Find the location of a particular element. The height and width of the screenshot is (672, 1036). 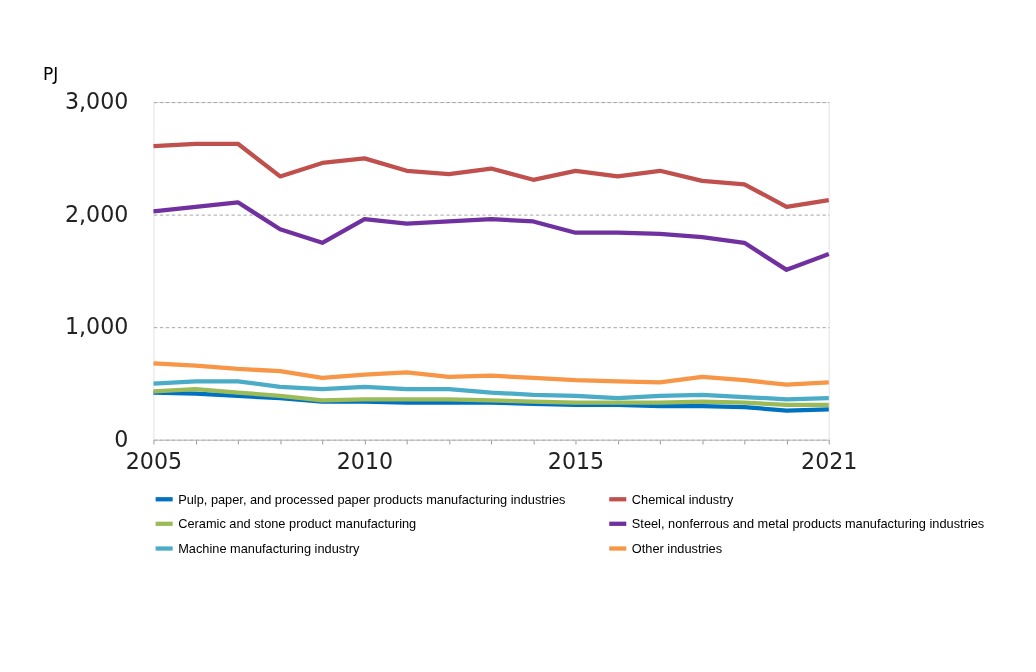

y-tick-label: 1,000 is located at coordinates (96, 326).